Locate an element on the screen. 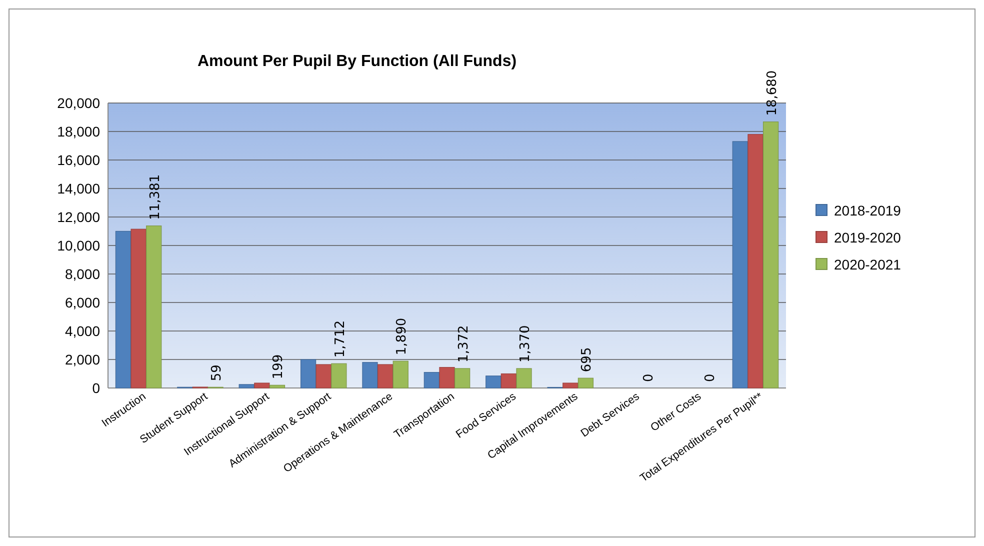 This screenshot has height=546, width=984. data-label: 199 is located at coordinates (278, 367).